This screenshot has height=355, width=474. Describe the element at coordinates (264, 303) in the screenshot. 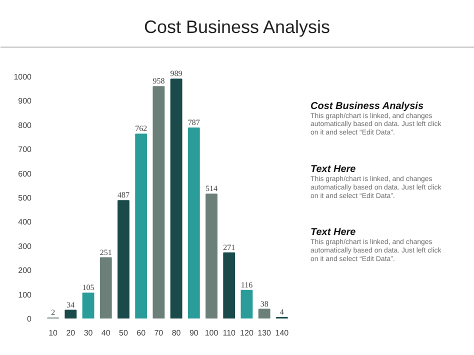

I see `data-label: 38` at that location.